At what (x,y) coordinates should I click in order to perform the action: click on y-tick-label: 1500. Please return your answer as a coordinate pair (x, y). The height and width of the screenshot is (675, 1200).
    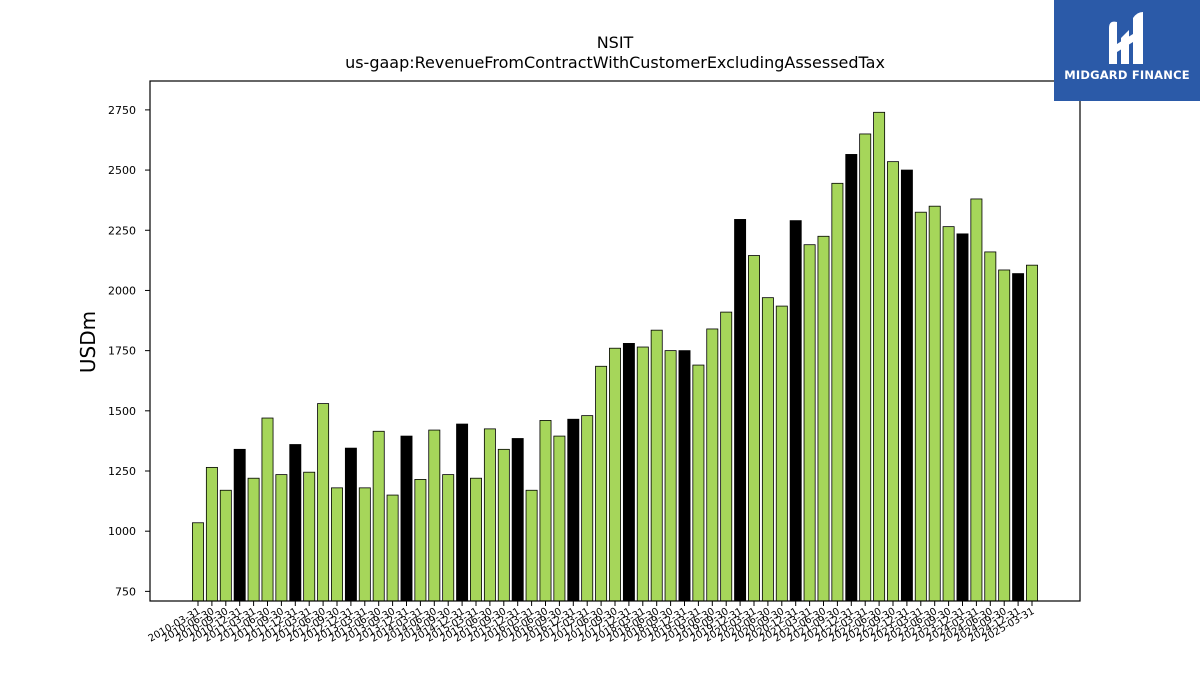
    Looking at the image, I should click on (122, 411).